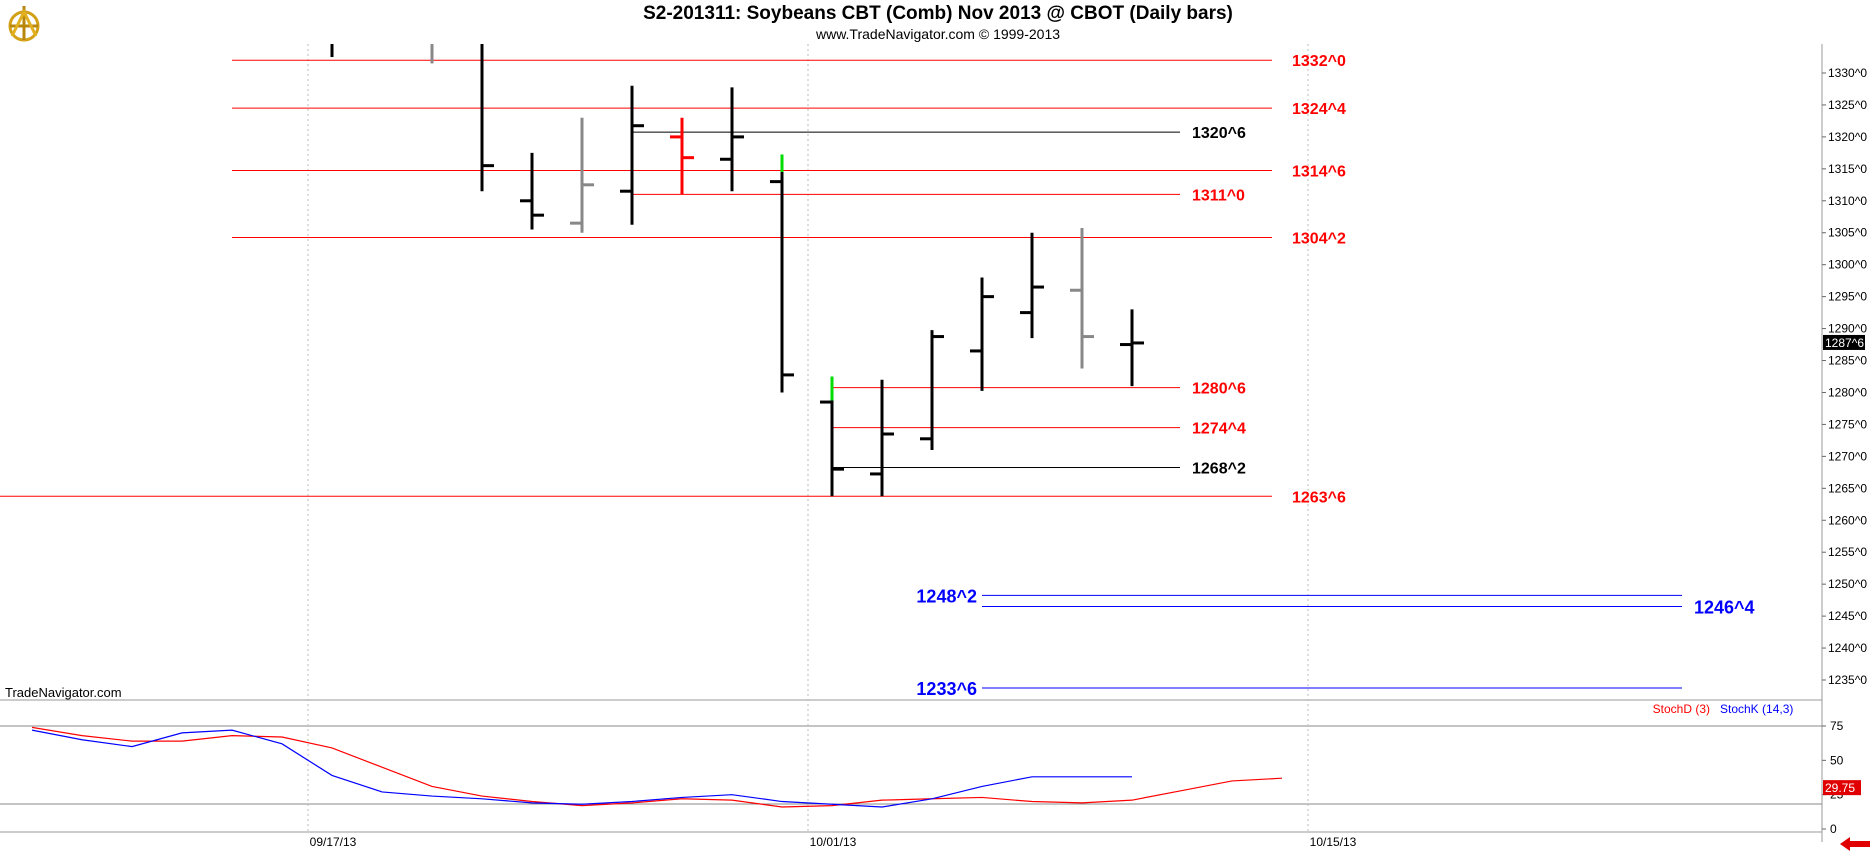 The width and height of the screenshot is (1876, 854). What do you see at coordinates (1847, 329) in the screenshot?
I see `y-tick-label: 1290^0` at bounding box center [1847, 329].